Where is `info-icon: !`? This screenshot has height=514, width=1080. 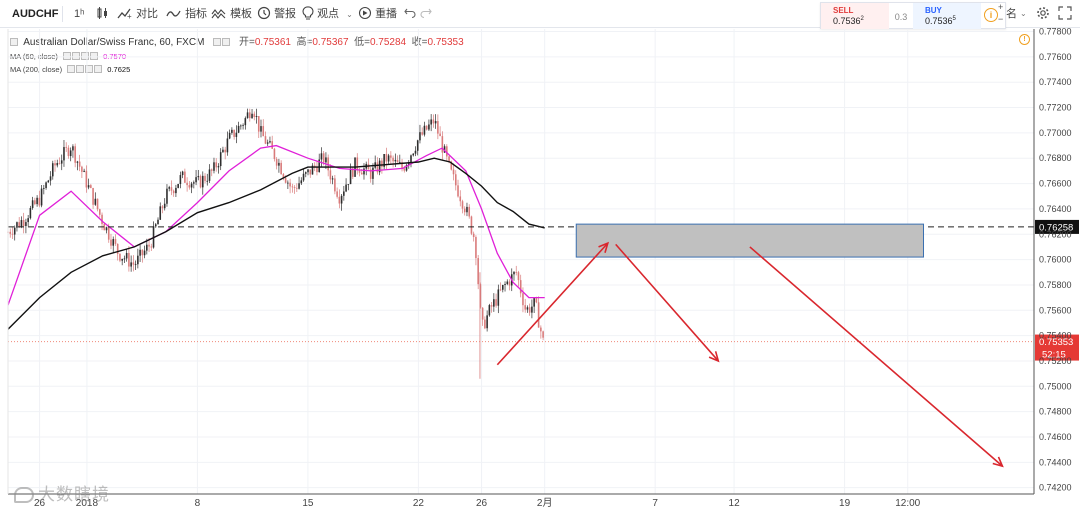
info-icon: ! is located at coordinates (1024, 39).